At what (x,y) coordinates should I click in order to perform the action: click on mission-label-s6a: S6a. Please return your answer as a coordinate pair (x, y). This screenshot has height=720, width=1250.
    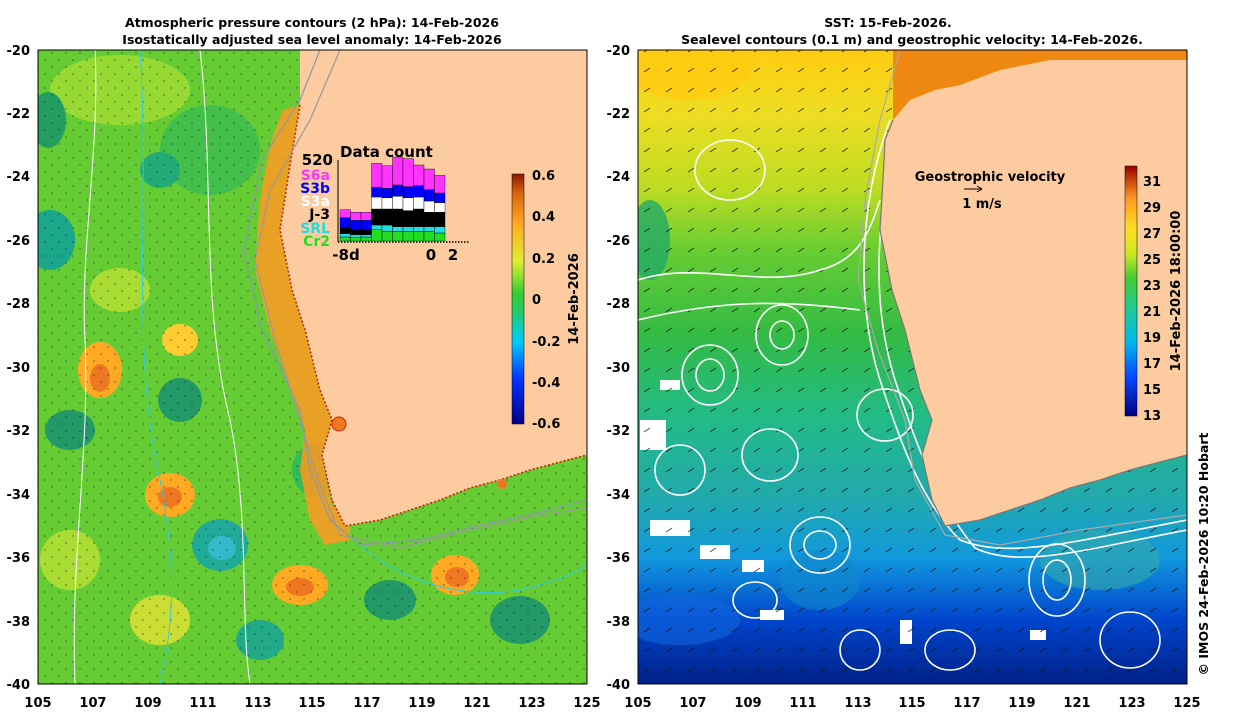
    Looking at the image, I should click on (315, 176).